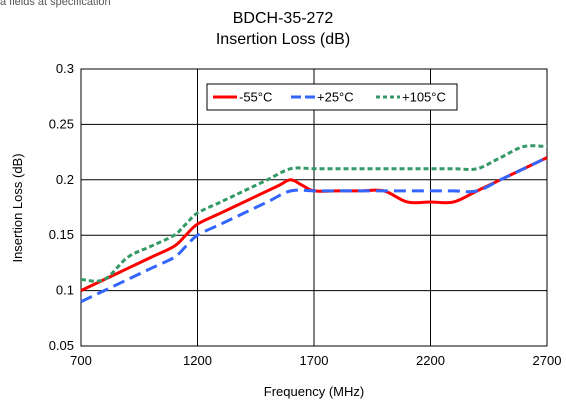  What do you see at coordinates (61, 123) in the screenshot?
I see `y-tick-label: 0.25` at bounding box center [61, 123].